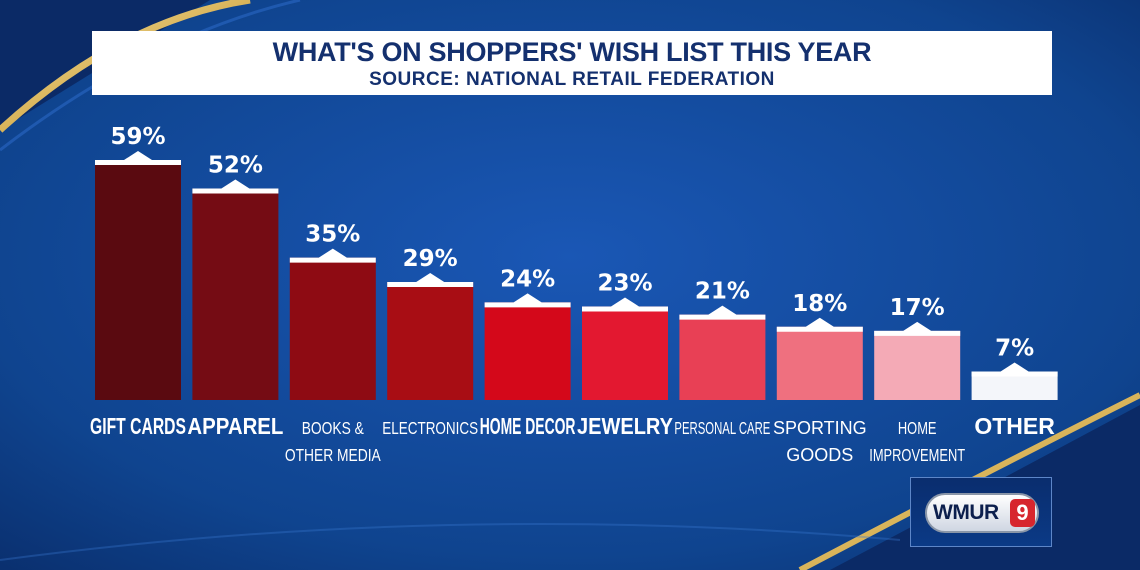  What do you see at coordinates (333, 441) in the screenshot?
I see `category-label-books-other-media: BOOKS & OTHER MEDIA` at bounding box center [333, 441].